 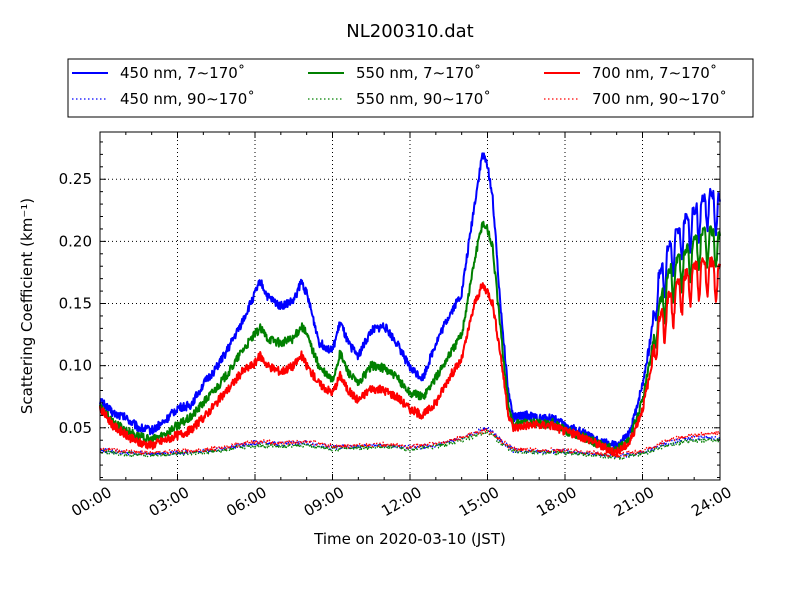 What do you see at coordinates (418, 73) in the screenshot?
I see `legend-label: 550 nm, 7∼170˚` at bounding box center [418, 73].